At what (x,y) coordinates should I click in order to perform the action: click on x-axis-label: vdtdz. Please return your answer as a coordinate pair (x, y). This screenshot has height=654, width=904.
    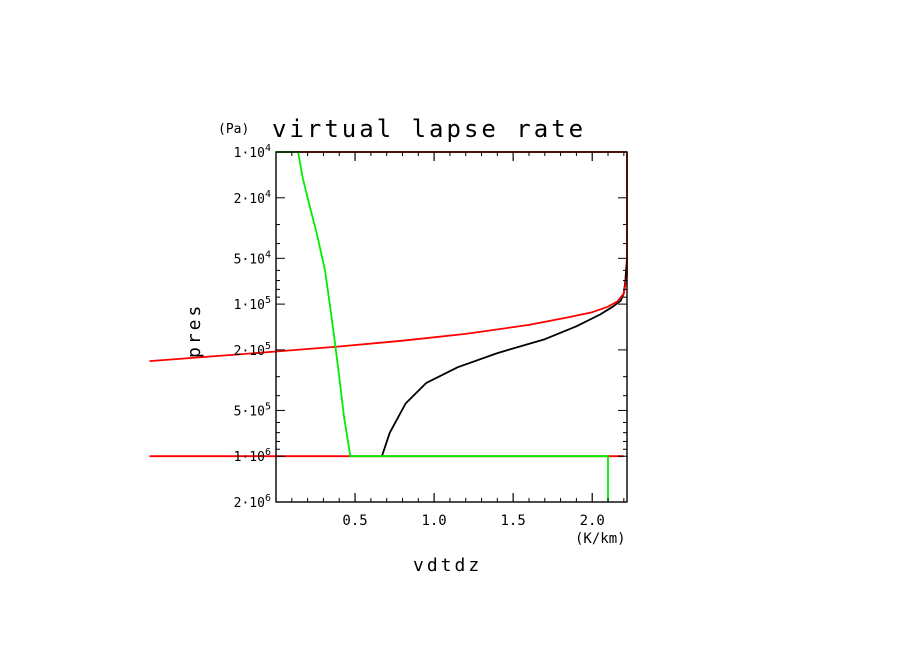
    Looking at the image, I should click on (447, 565).